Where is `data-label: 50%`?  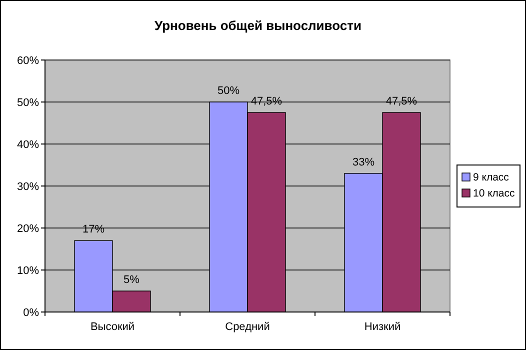
data-label: 50% is located at coordinates (228, 91).